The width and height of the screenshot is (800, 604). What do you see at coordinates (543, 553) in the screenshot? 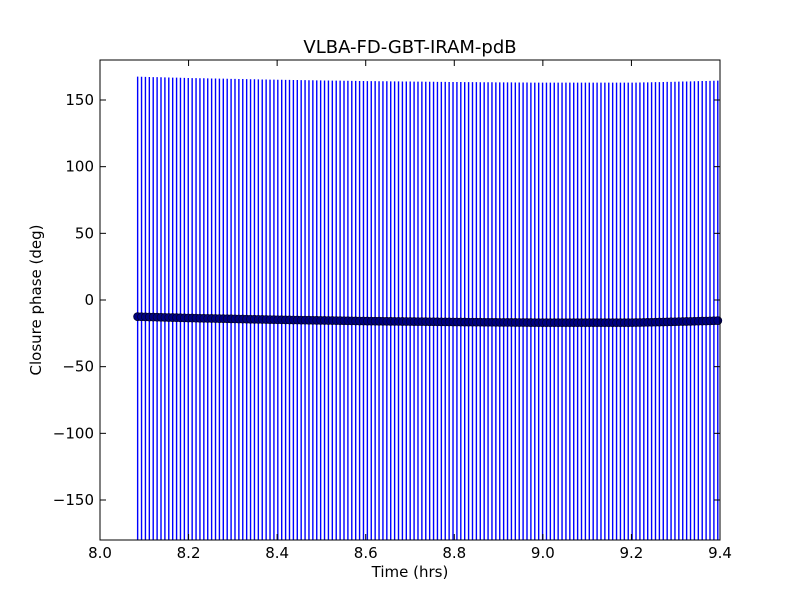
I see `x-tick-label: 9.0` at bounding box center [543, 553].